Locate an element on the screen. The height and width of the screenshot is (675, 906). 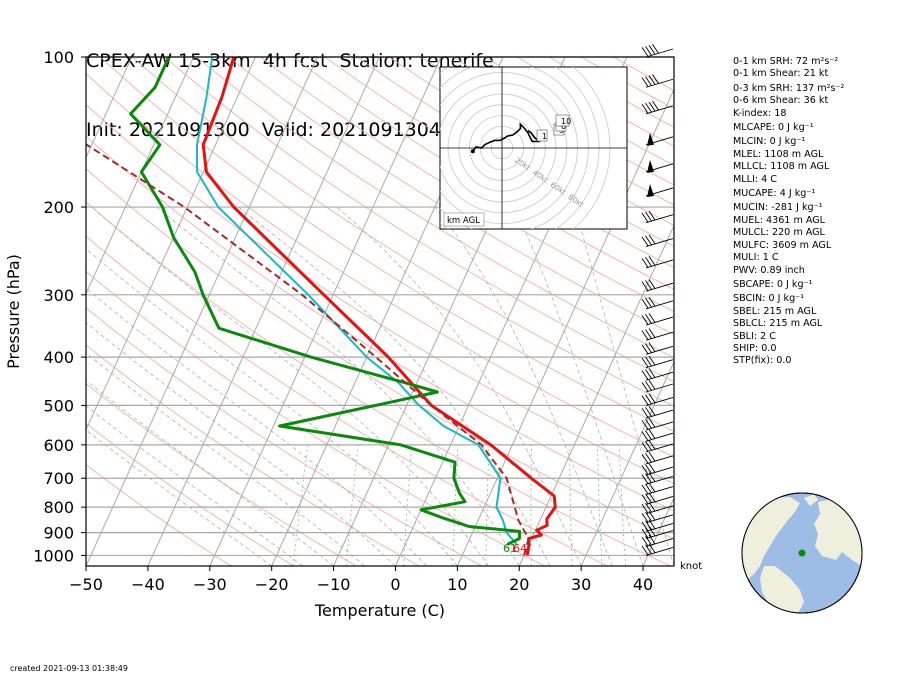
locator-globe is located at coordinates (802, 553).